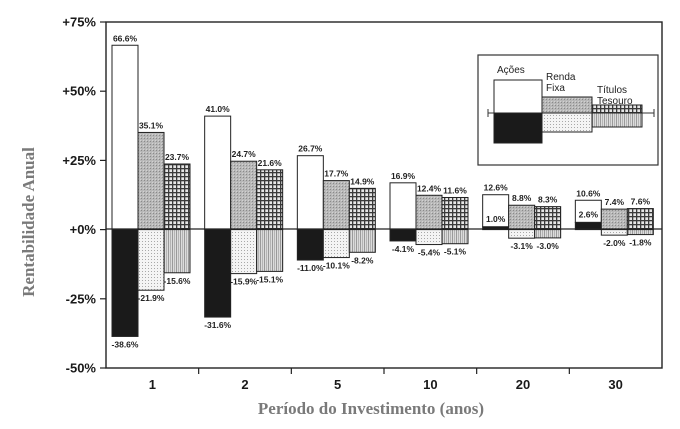 Image resolution: width=680 pixels, height=429 pixels. What do you see at coordinates (641, 202) in the screenshot?
I see `data-label-titulos-tesouro-max: 7.6%` at bounding box center [641, 202].